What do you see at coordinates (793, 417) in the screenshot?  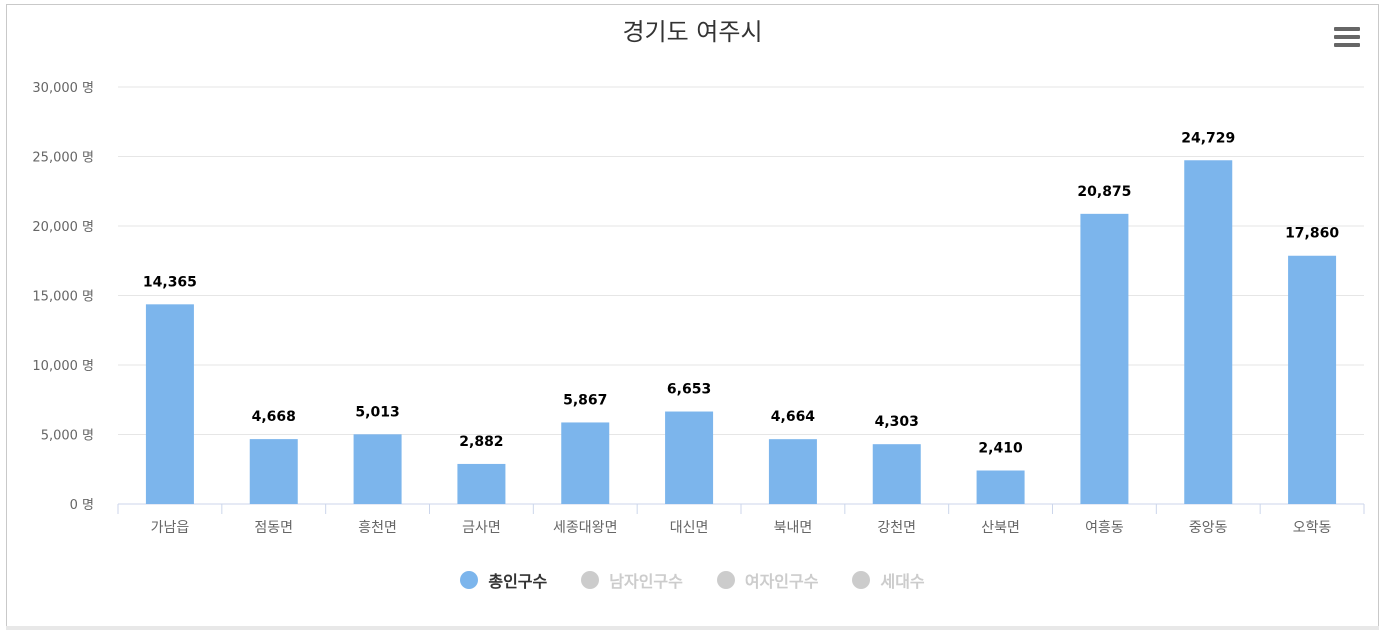 I see `data-label: 4,664` at bounding box center [793, 417].